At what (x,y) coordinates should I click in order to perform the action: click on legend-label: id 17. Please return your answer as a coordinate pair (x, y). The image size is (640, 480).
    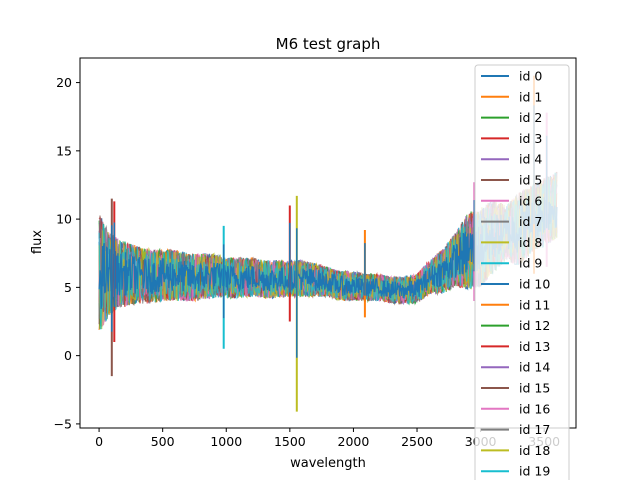
    Looking at the image, I should click on (534, 429).